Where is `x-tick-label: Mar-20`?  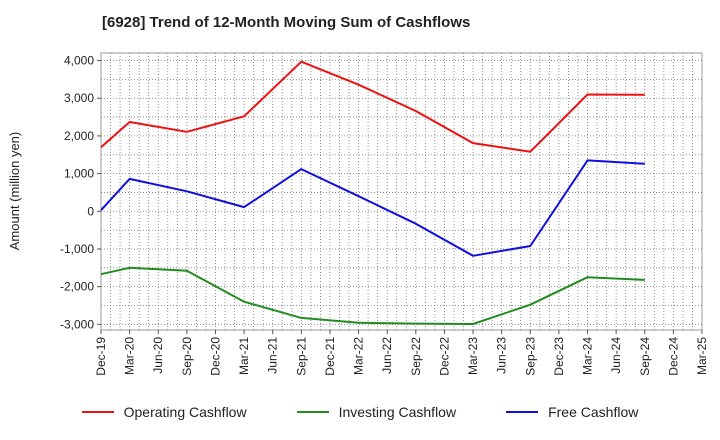
x-tick-label: Mar-20 is located at coordinates (130, 356).